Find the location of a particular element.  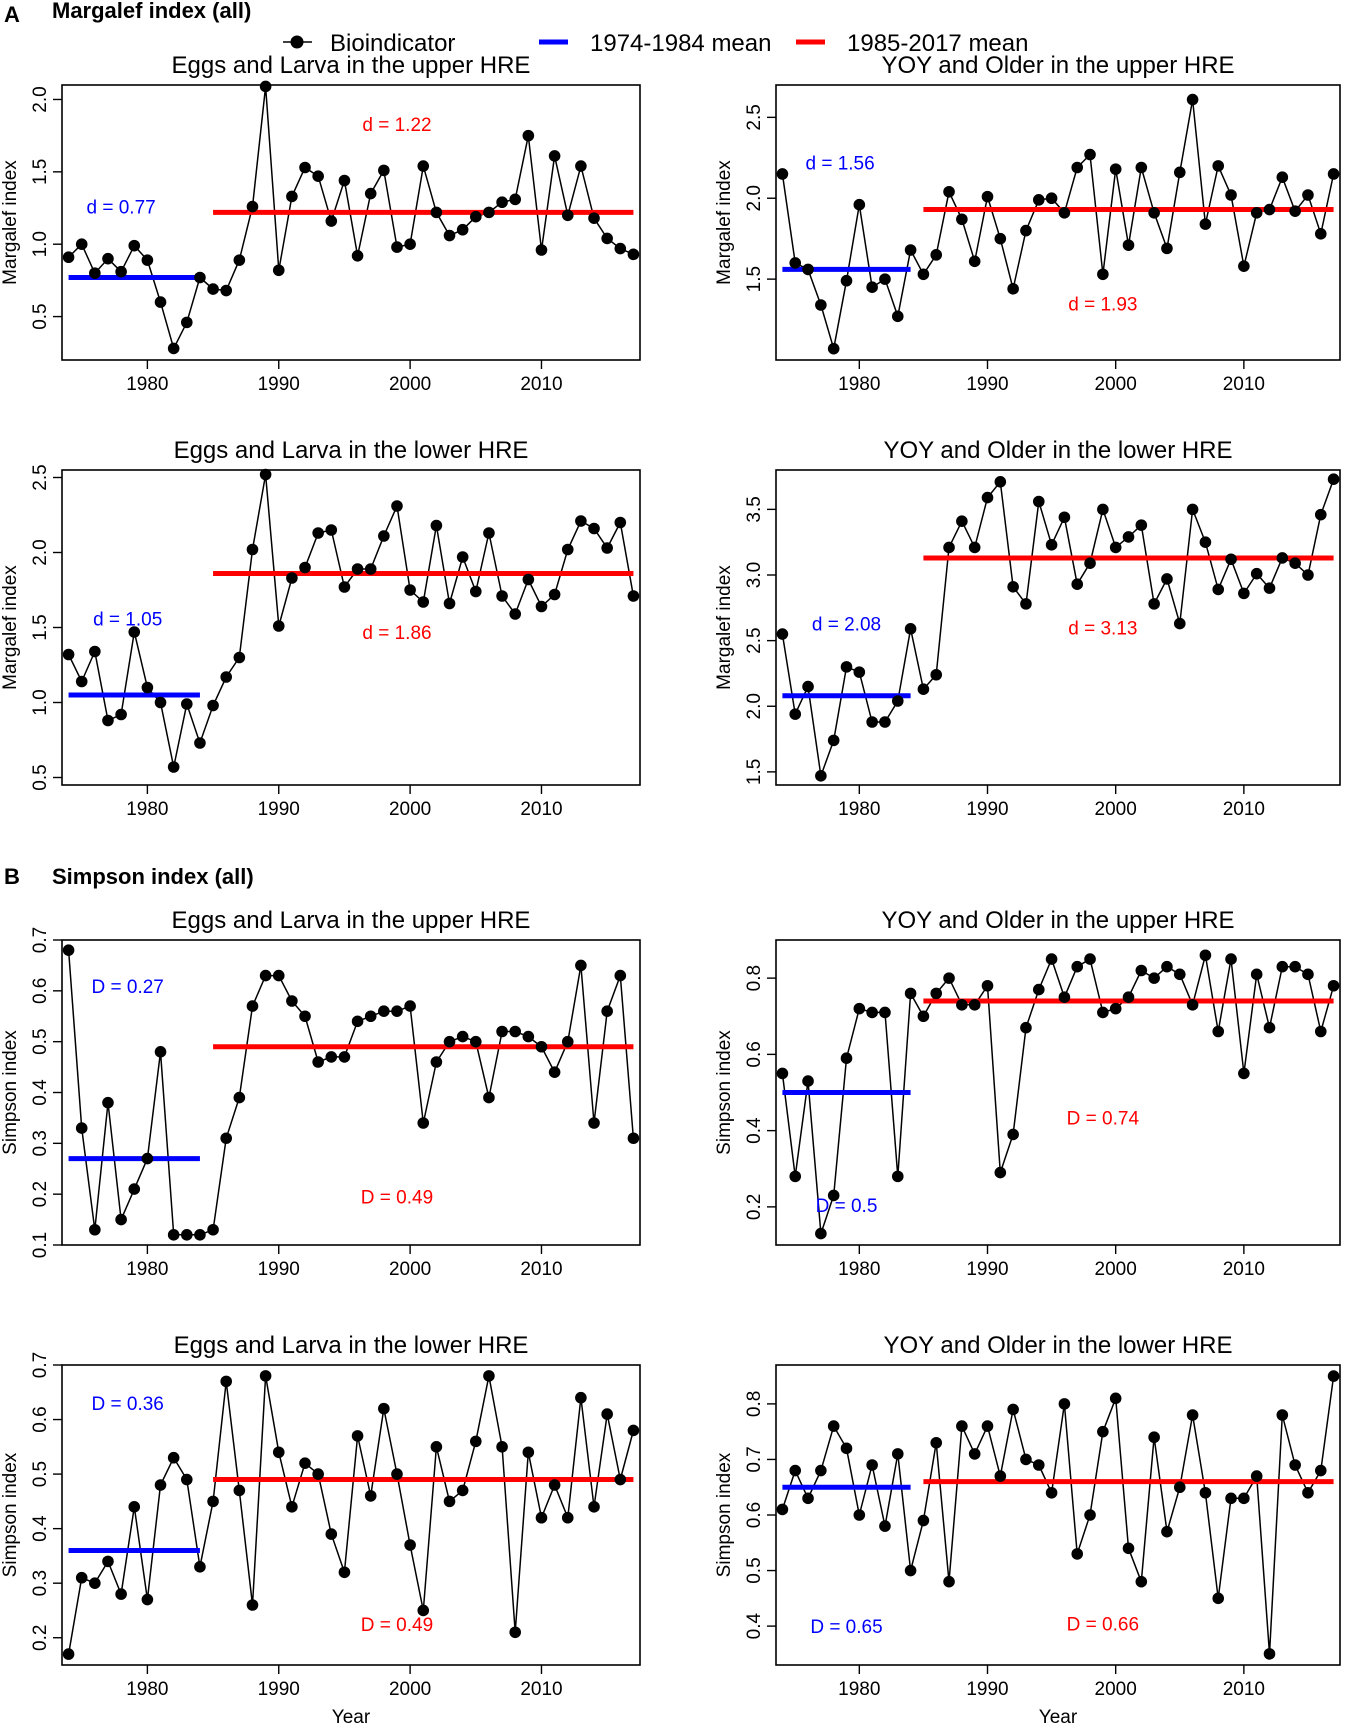

x-tick-label: 1980 is located at coordinates (147, 809).